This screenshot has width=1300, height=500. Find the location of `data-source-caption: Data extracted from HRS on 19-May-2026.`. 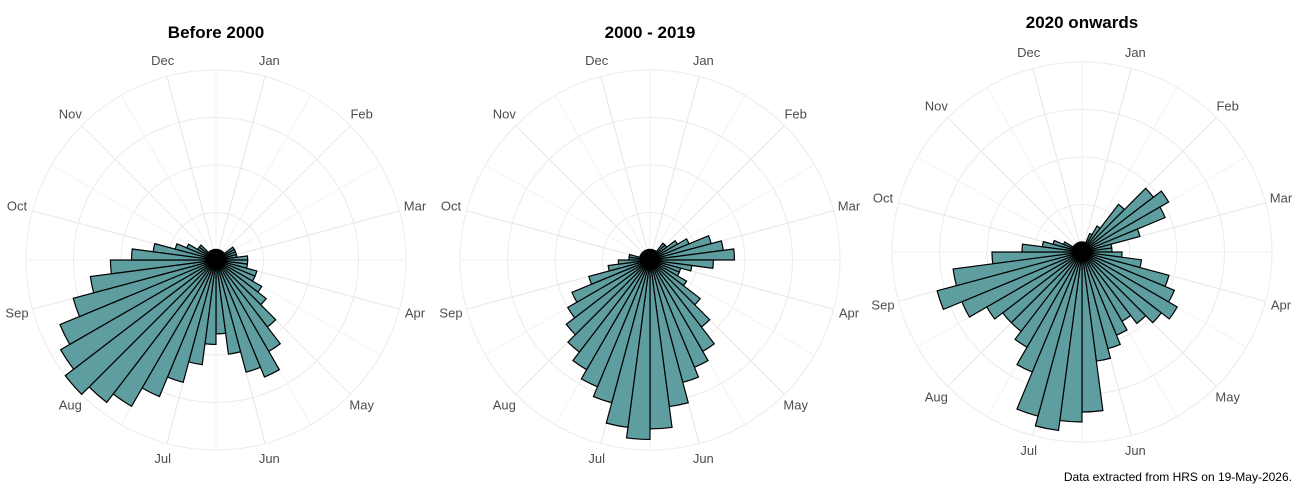

data-source-caption: Data extracted from HRS on 19-May-2026. is located at coordinates (1177, 477).